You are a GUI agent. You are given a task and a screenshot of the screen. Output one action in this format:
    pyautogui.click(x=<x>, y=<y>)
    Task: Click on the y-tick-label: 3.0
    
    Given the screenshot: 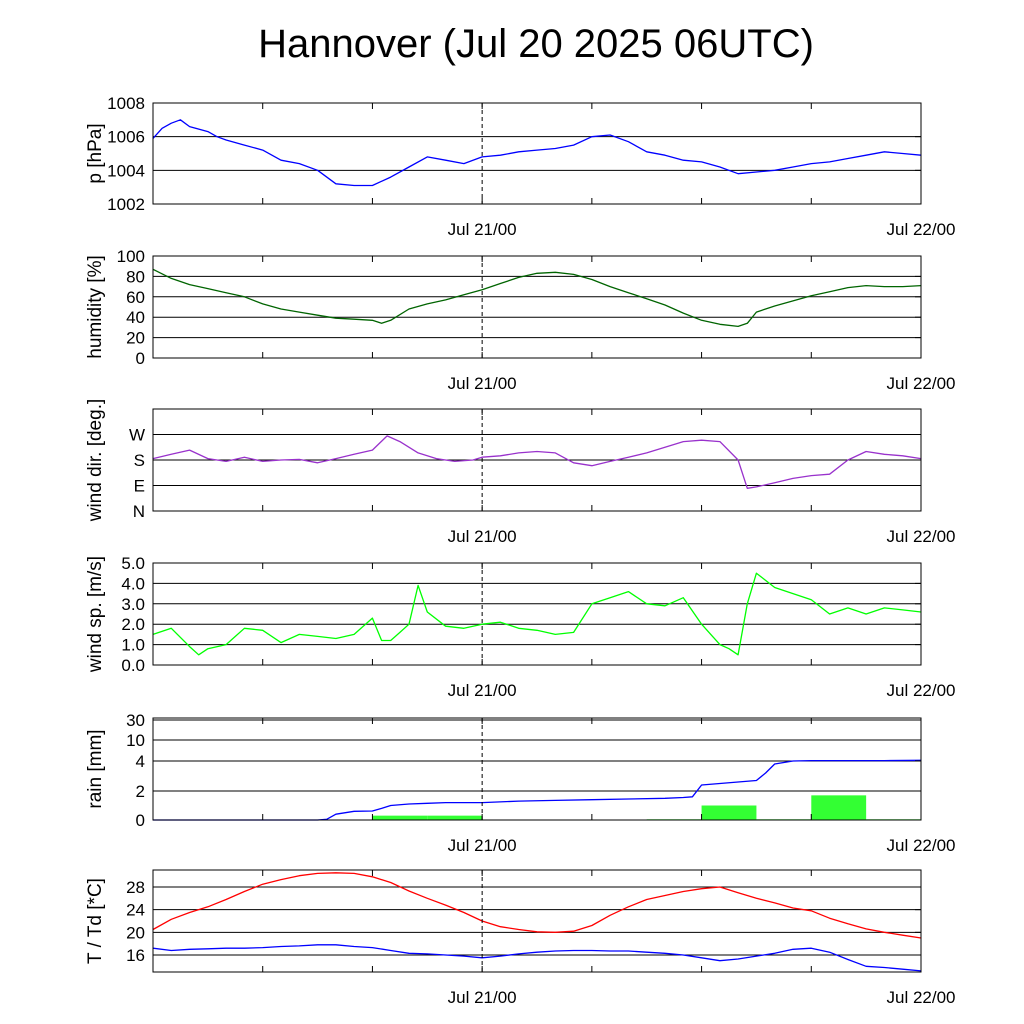 What is the action you would take?
    pyautogui.click(x=133, y=604)
    